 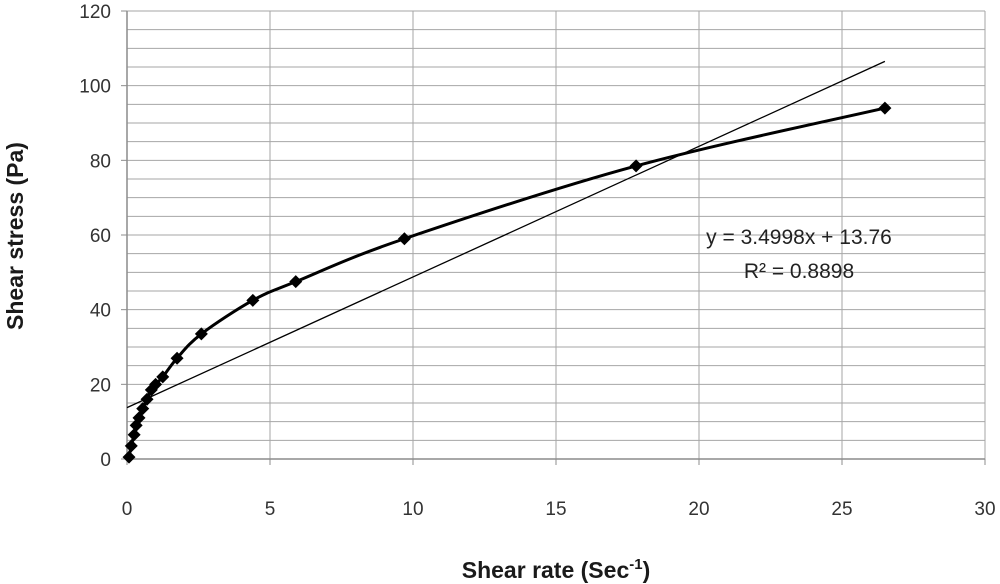 What do you see at coordinates (95, 12) in the screenshot?
I see `y-tick-label: 120` at bounding box center [95, 12].